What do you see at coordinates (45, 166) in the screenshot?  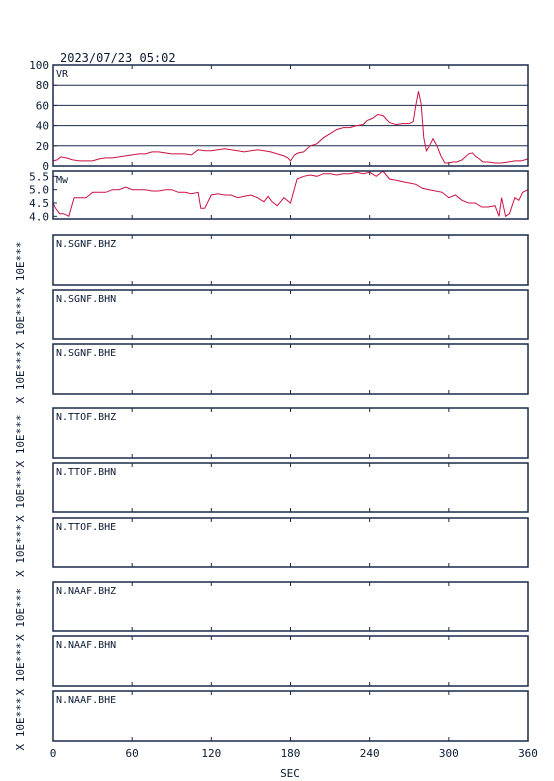 I see `y-tick-label-0: 0` at bounding box center [45, 166].